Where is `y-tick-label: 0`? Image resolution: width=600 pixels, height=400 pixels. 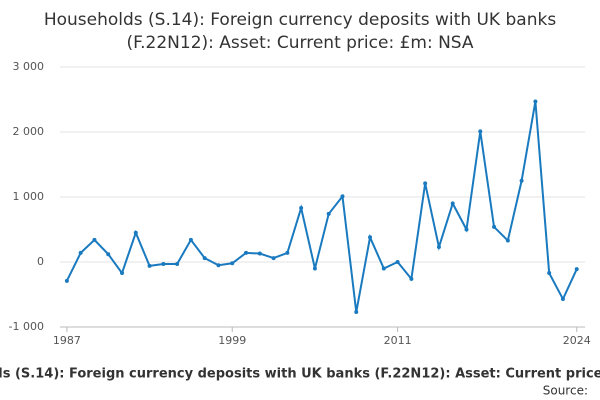
y-tick-label: 0 is located at coordinates (40, 261).